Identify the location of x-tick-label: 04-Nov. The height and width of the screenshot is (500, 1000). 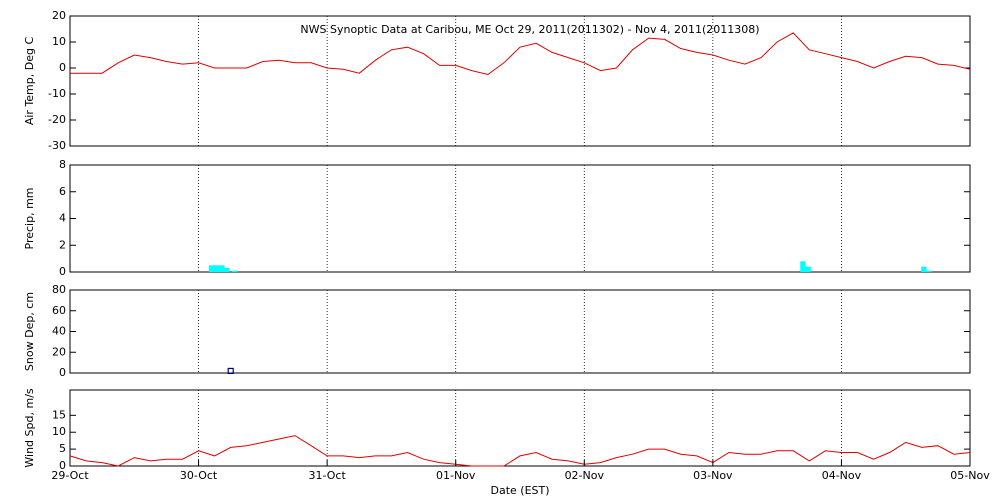
(842, 475).